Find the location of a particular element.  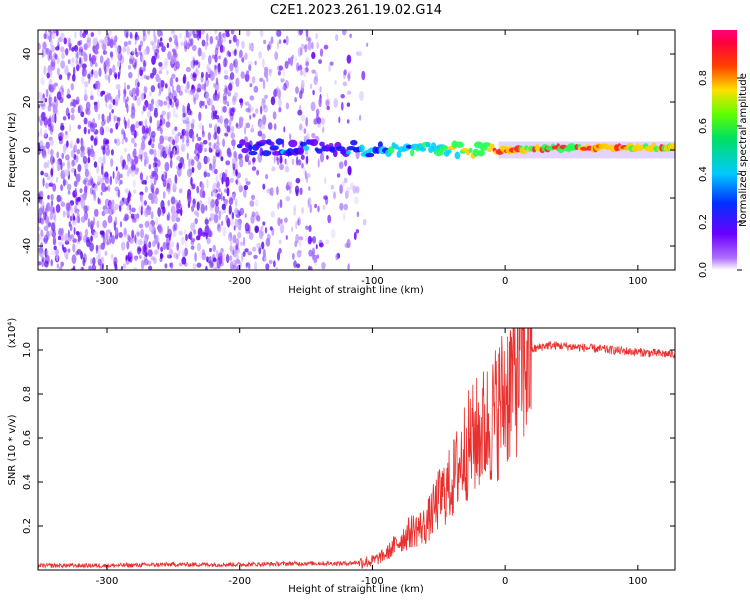

y-tick-label: 0.6 is located at coordinates (27, 438).